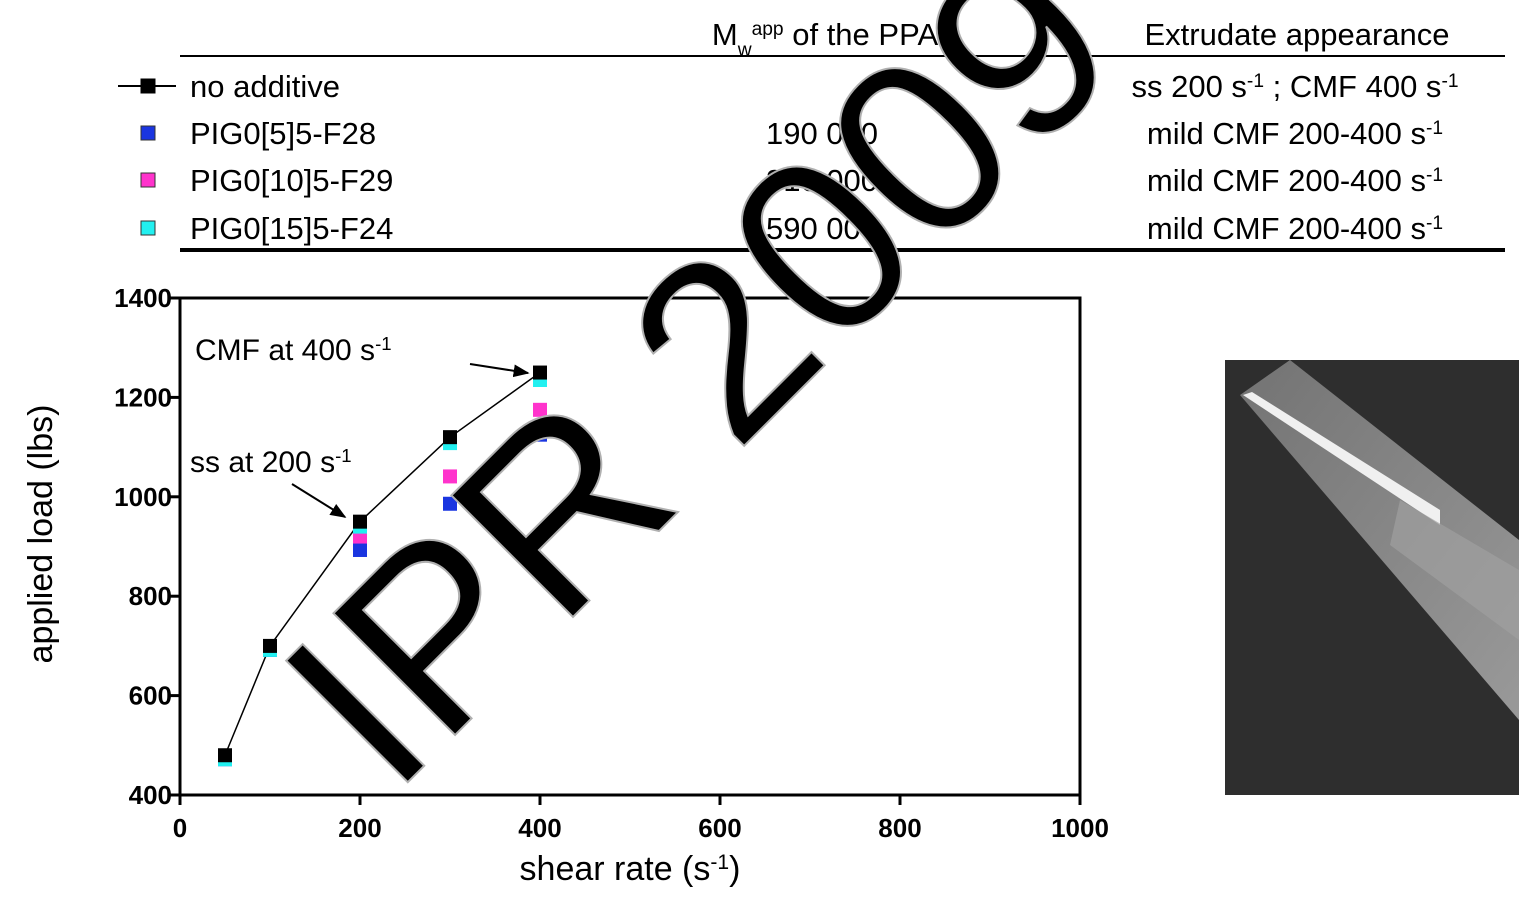 Image resolution: width=1519 pixels, height=911 pixels. I want to click on x-tick-label: 0, so click(180, 828).